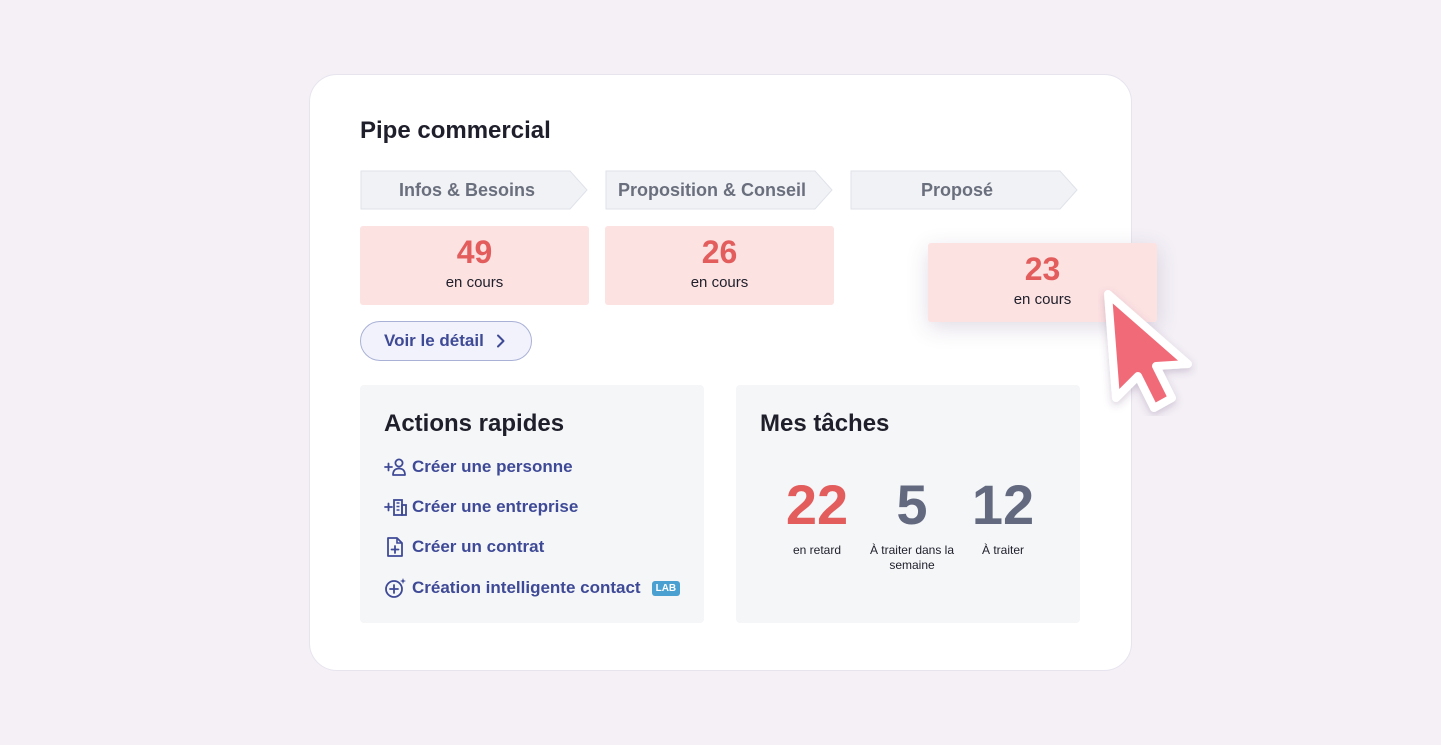 This screenshot has width=1441, height=745. I want to click on lab-badge: LAB, so click(666, 588).